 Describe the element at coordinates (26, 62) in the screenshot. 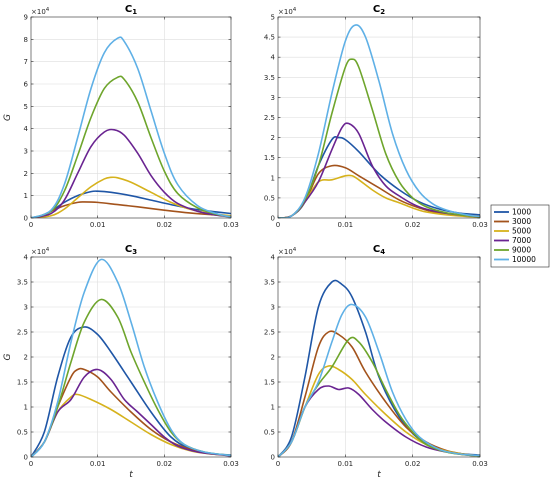

I see `y-tick-label: 7` at that location.